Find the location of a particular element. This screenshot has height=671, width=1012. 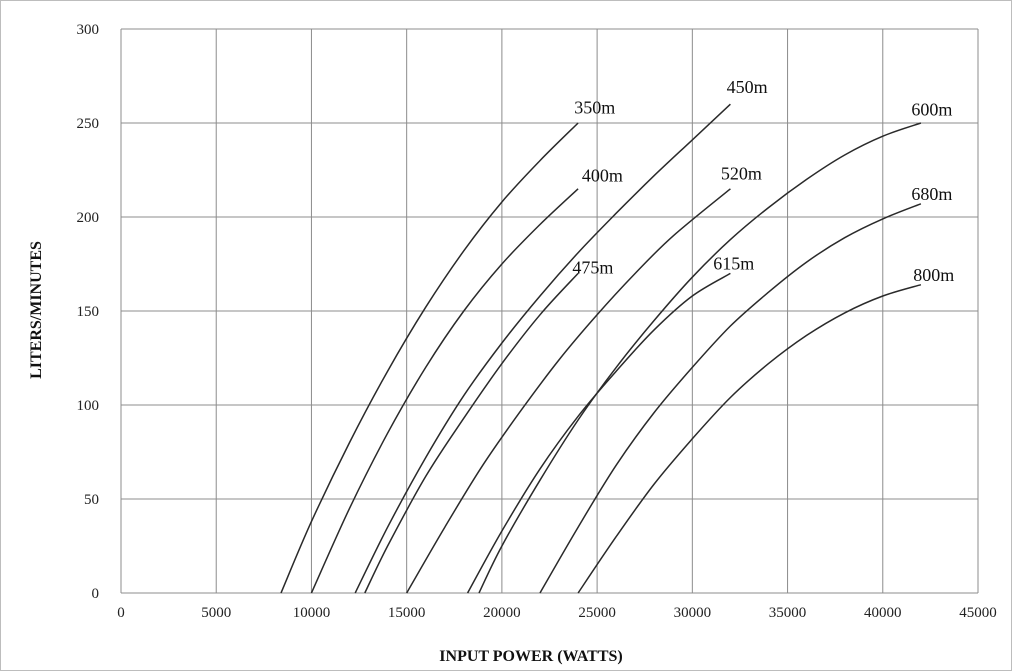

x-tick-label: 40000 is located at coordinates (883, 613).